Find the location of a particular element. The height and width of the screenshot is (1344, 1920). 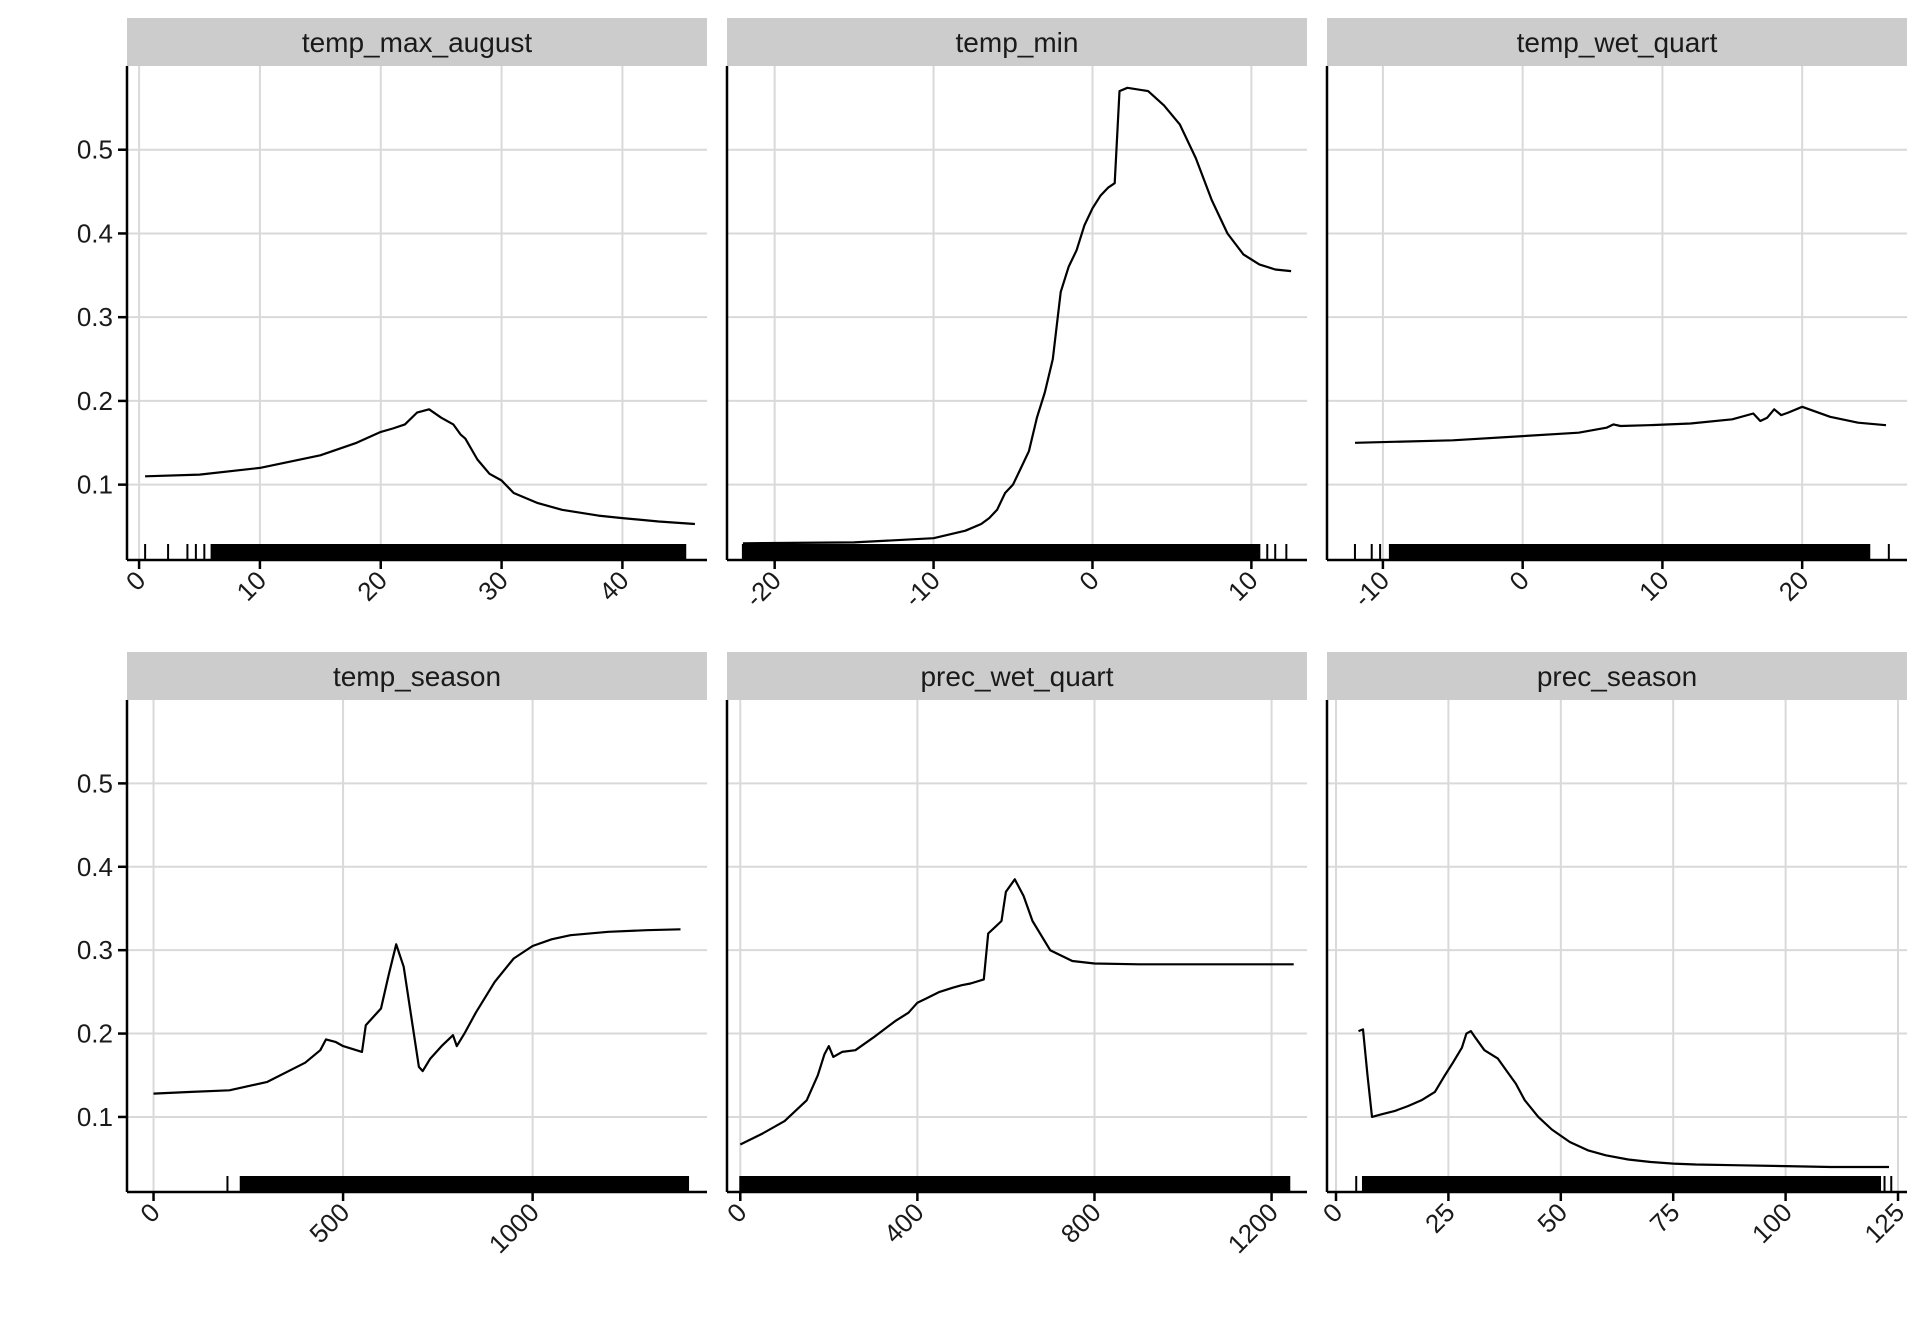

x-tick-label: 500 is located at coordinates (329, 1223).